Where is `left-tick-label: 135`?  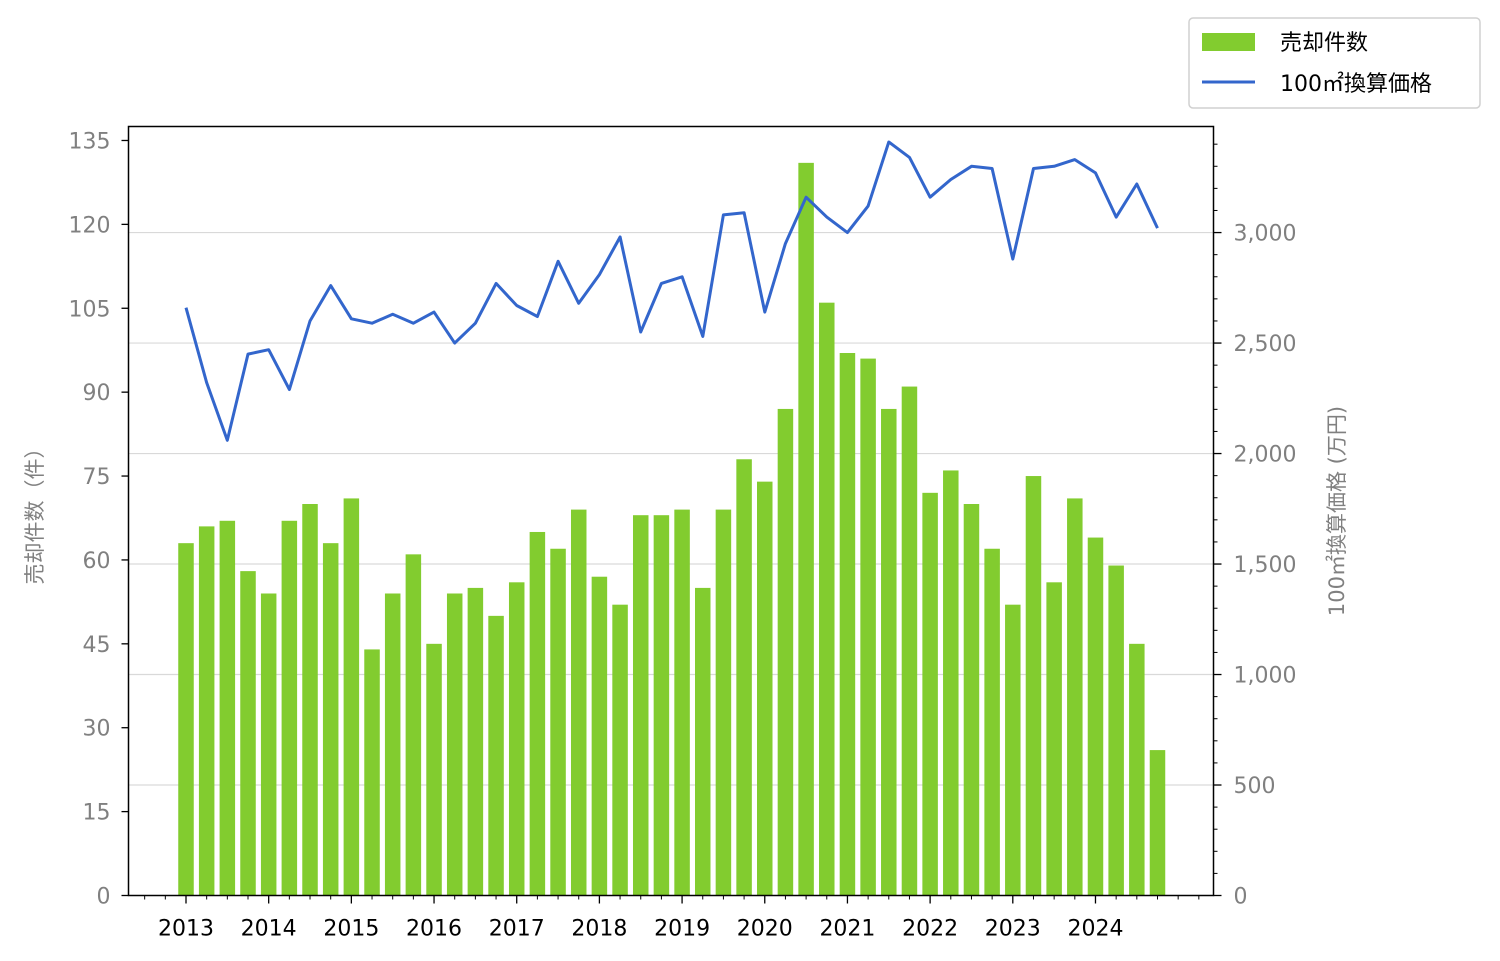 left-tick-label: 135 is located at coordinates (90, 141).